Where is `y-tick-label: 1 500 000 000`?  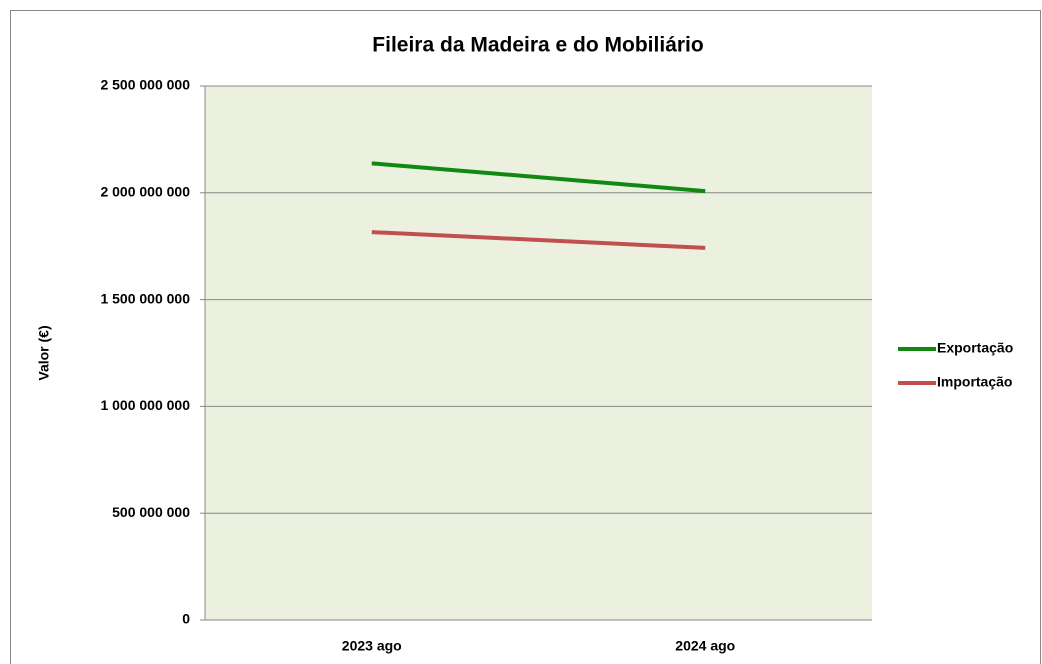 y-tick-label: 1 500 000 000 is located at coordinates (145, 298).